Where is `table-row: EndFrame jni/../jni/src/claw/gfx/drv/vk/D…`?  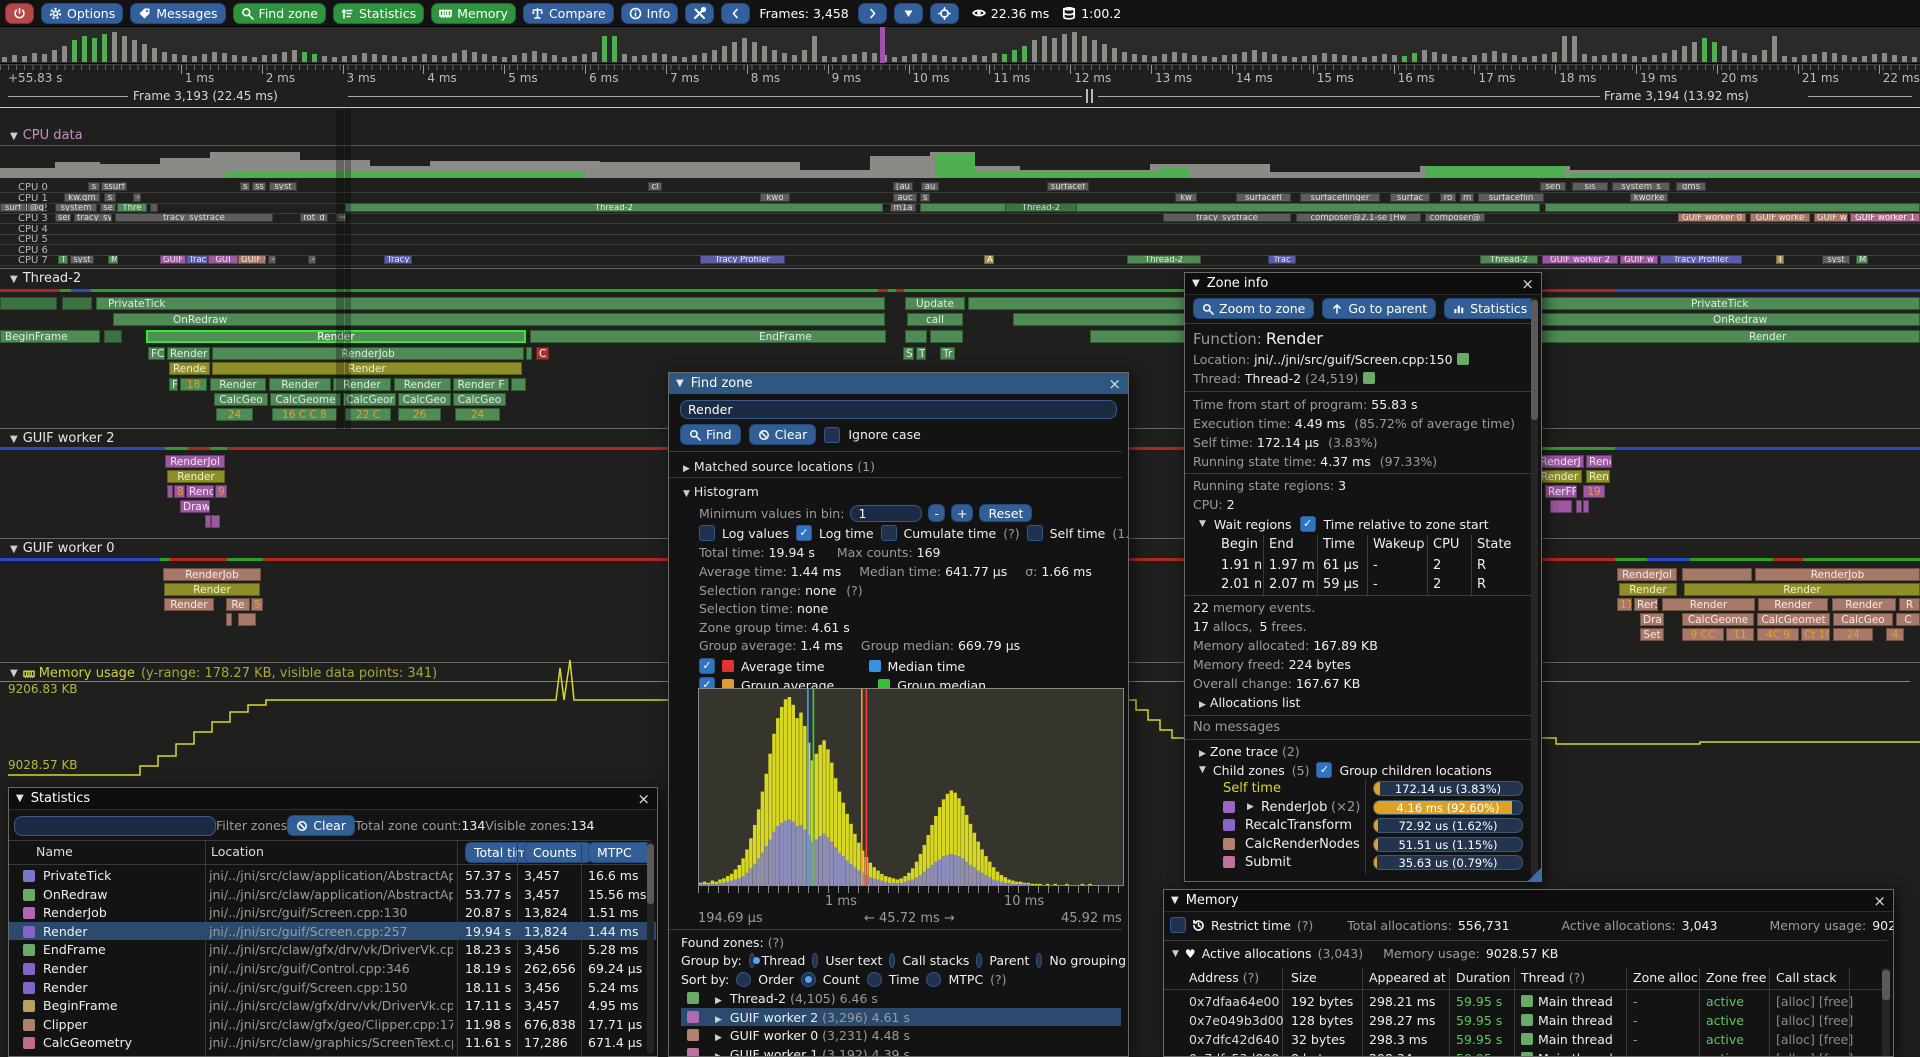
table-row: EndFrame jni/../jni/src/claw/gfx/drv/vk/D… is located at coordinates (333, 951).